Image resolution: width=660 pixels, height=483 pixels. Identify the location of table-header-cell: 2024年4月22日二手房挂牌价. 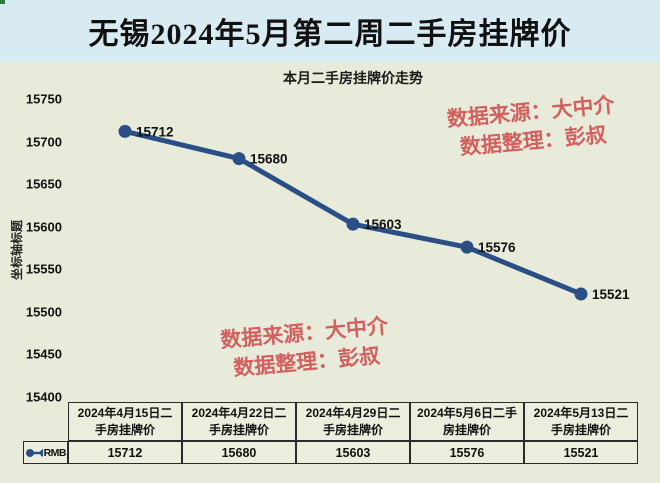
(239, 421).